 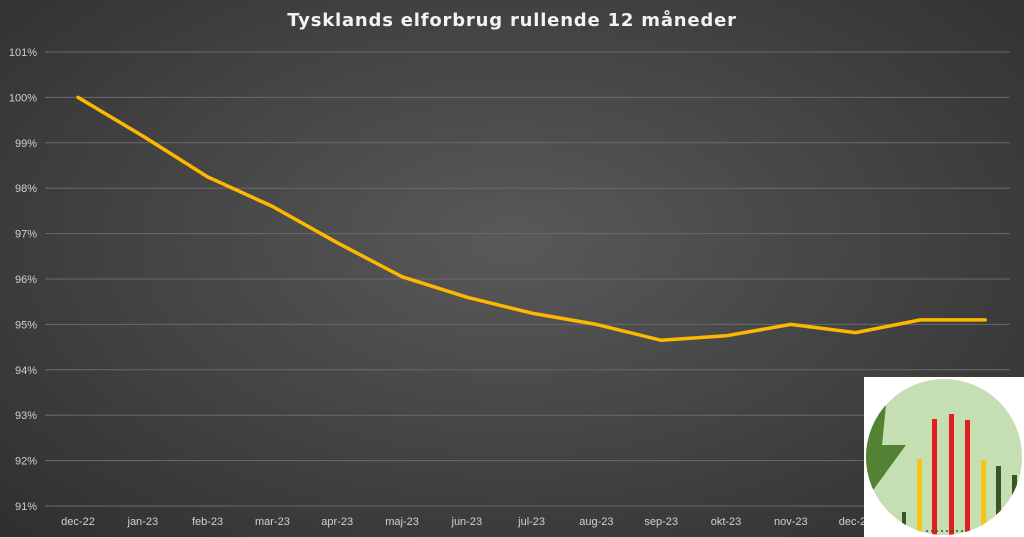 What do you see at coordinates (791, 522) in the screenshot?
I see `x-tick-label: nov-23` at bounding box center [791, 522].